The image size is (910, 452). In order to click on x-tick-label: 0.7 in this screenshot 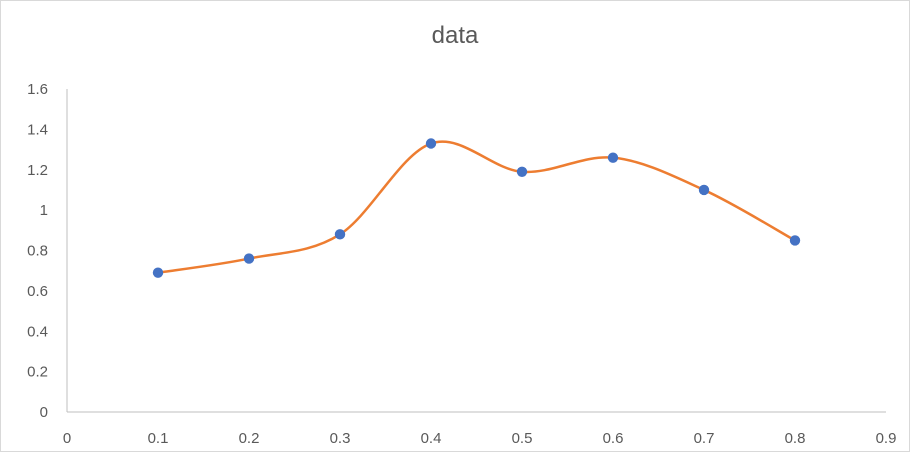, I will do `click(704, 438)`.